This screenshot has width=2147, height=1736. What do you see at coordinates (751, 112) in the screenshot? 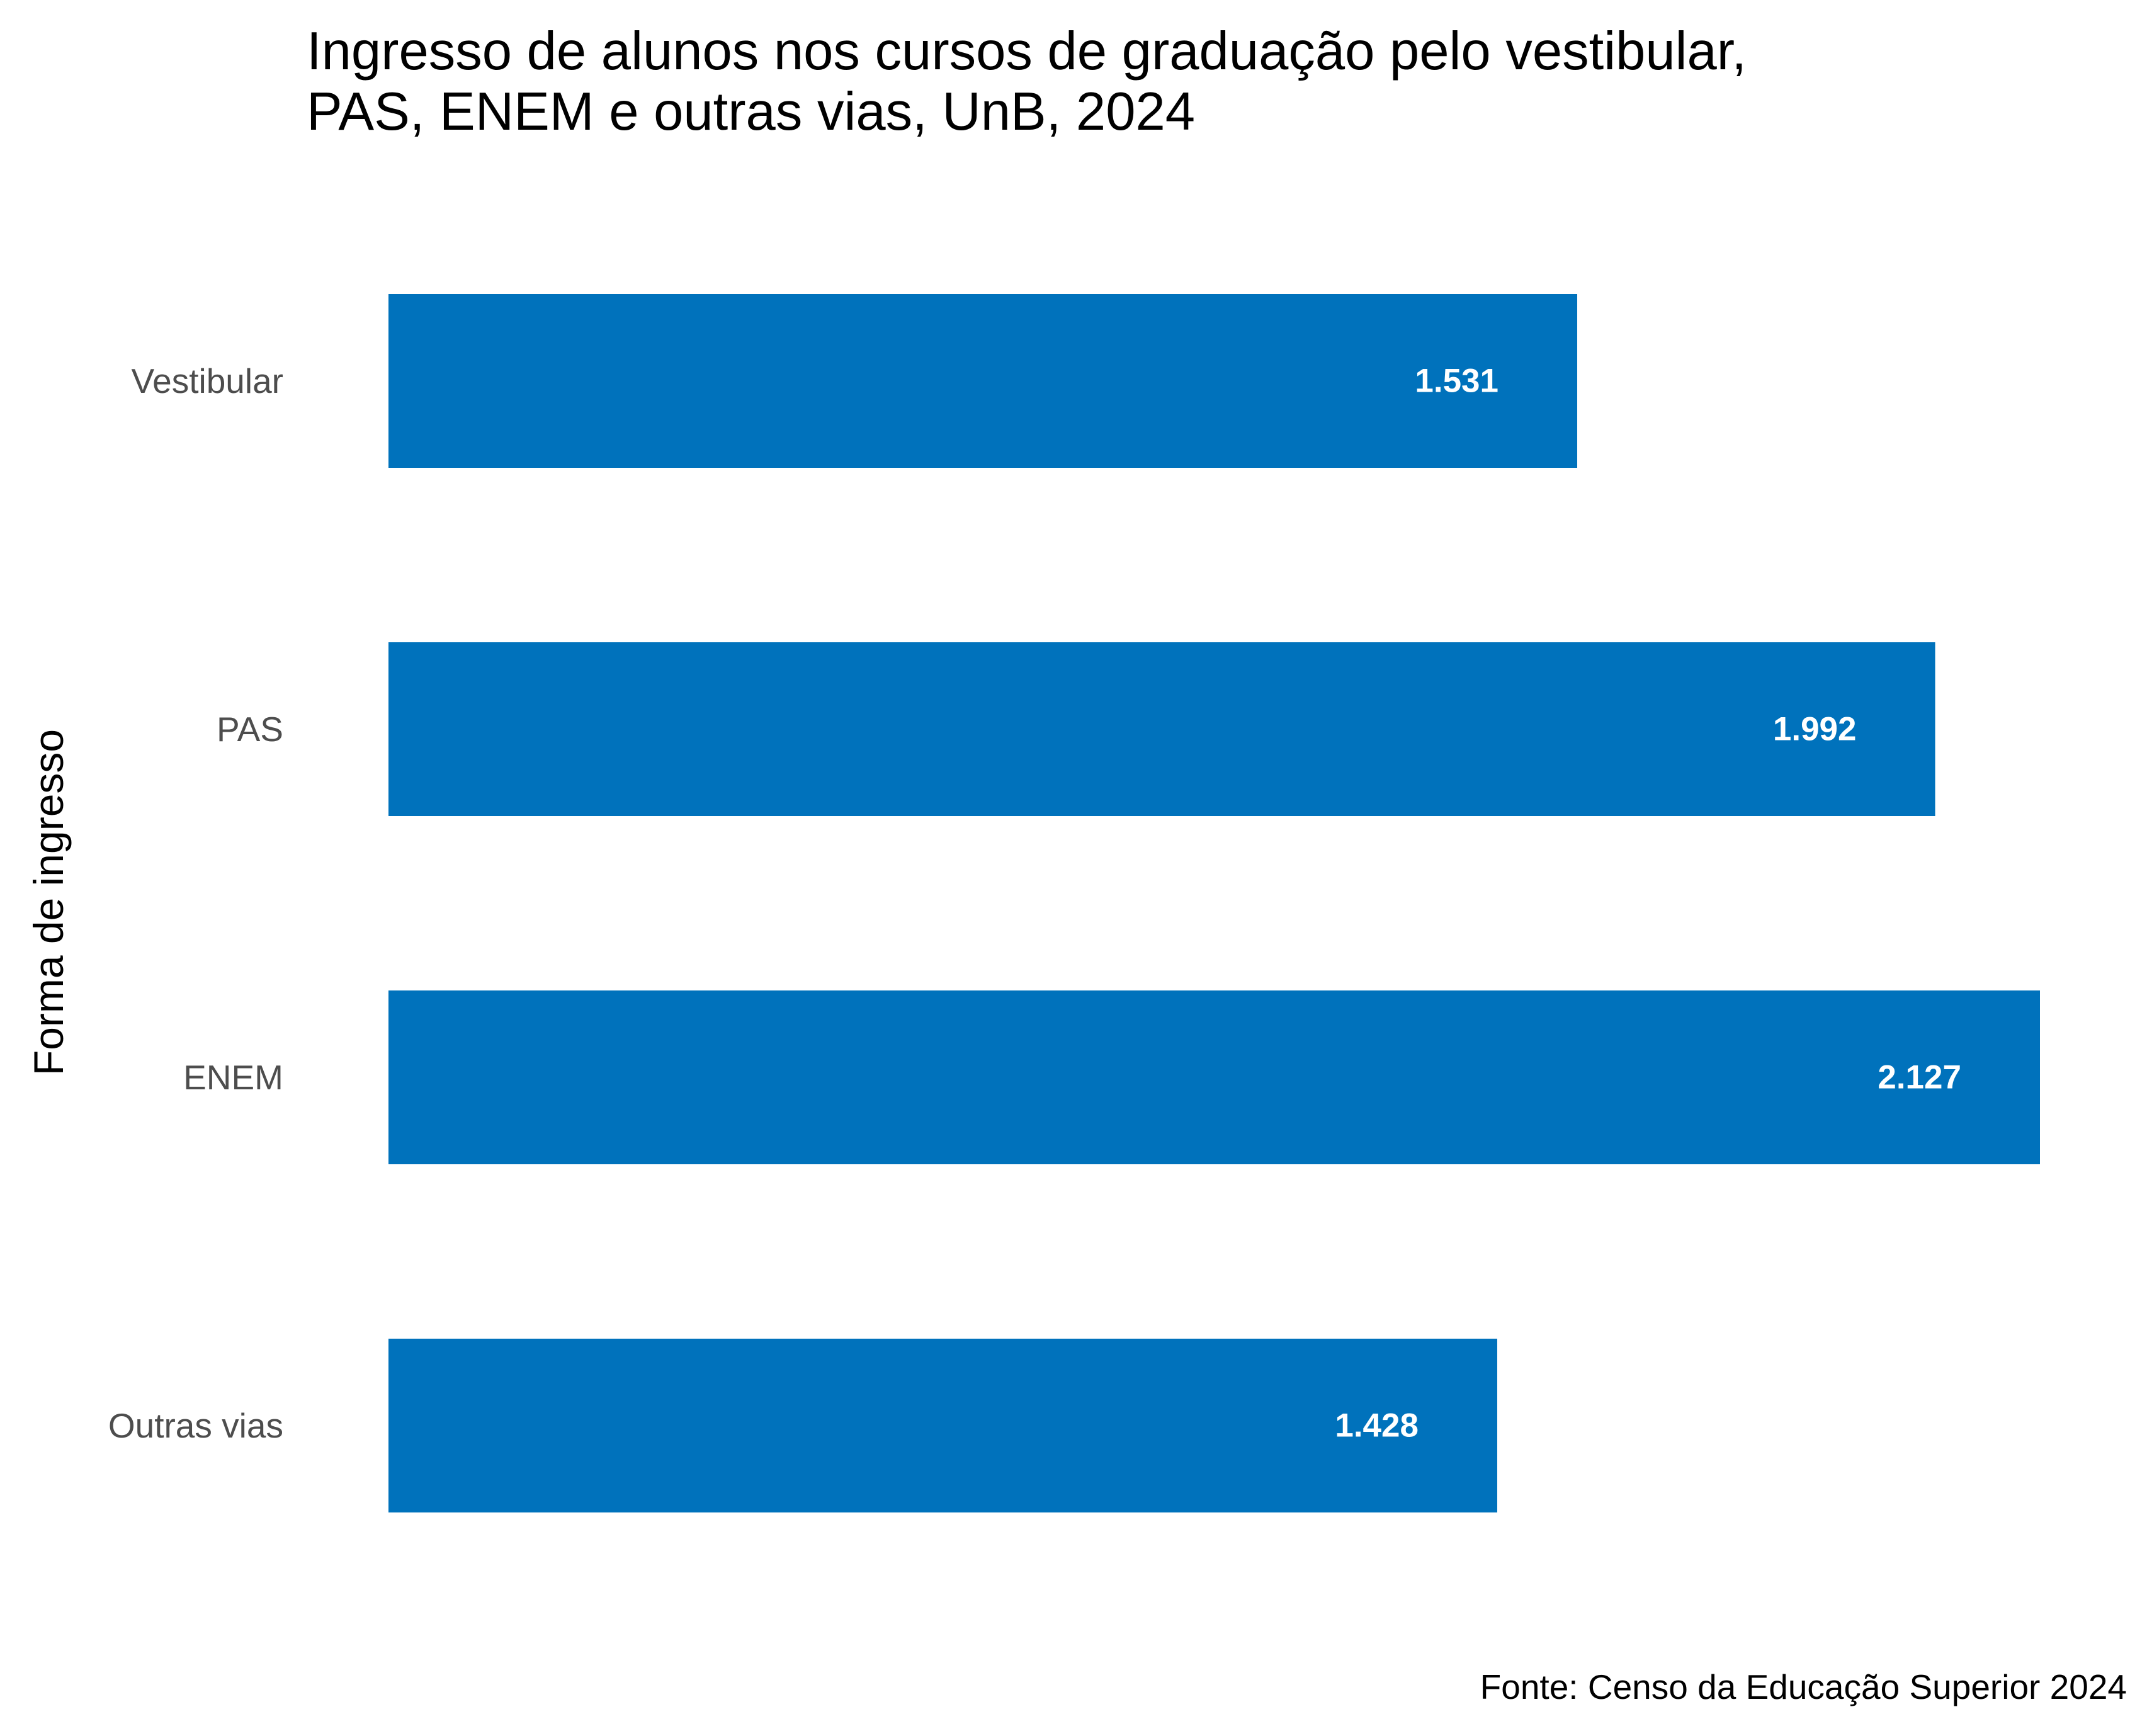
I see `chart-title-line-2: PAS, ENEM e outras vias, UnB, 2024` at bounding box center [751, 112].